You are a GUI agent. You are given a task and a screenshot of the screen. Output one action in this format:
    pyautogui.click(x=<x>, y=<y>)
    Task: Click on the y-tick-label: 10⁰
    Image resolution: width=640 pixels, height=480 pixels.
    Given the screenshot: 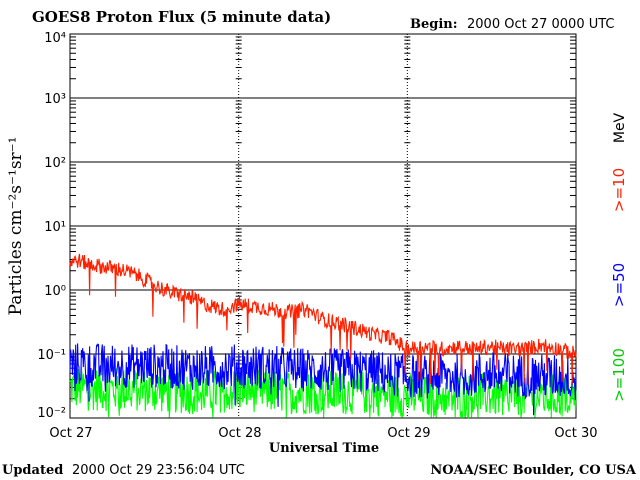 What is the action you would take?
    pyautogui.click(x=55, y=291)
    